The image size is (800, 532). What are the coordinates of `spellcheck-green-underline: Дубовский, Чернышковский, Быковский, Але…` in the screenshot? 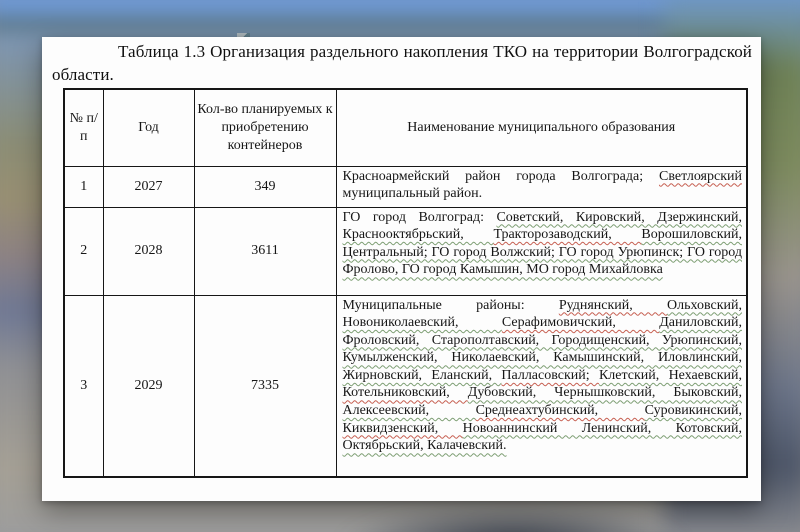 It's located at (542, 402).